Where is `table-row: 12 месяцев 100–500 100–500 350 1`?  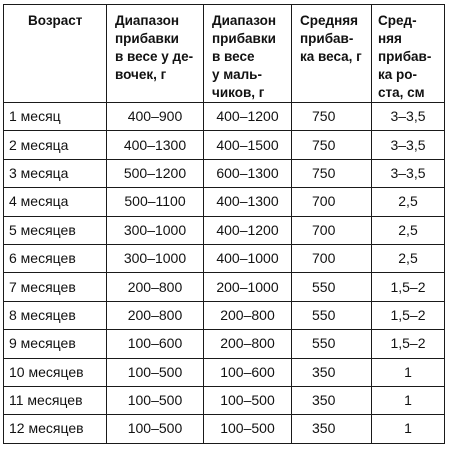
table-row: 12 месяцев 100–500 100–500 350 1 is located at coordinates (224, 429).